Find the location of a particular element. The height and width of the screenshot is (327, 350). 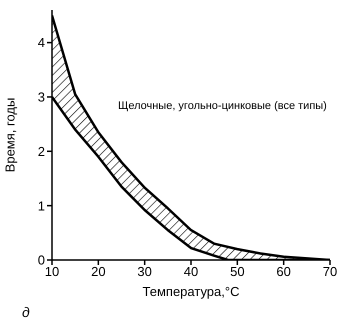

y-tick-label: 0 is located at coordinates (41, 260).